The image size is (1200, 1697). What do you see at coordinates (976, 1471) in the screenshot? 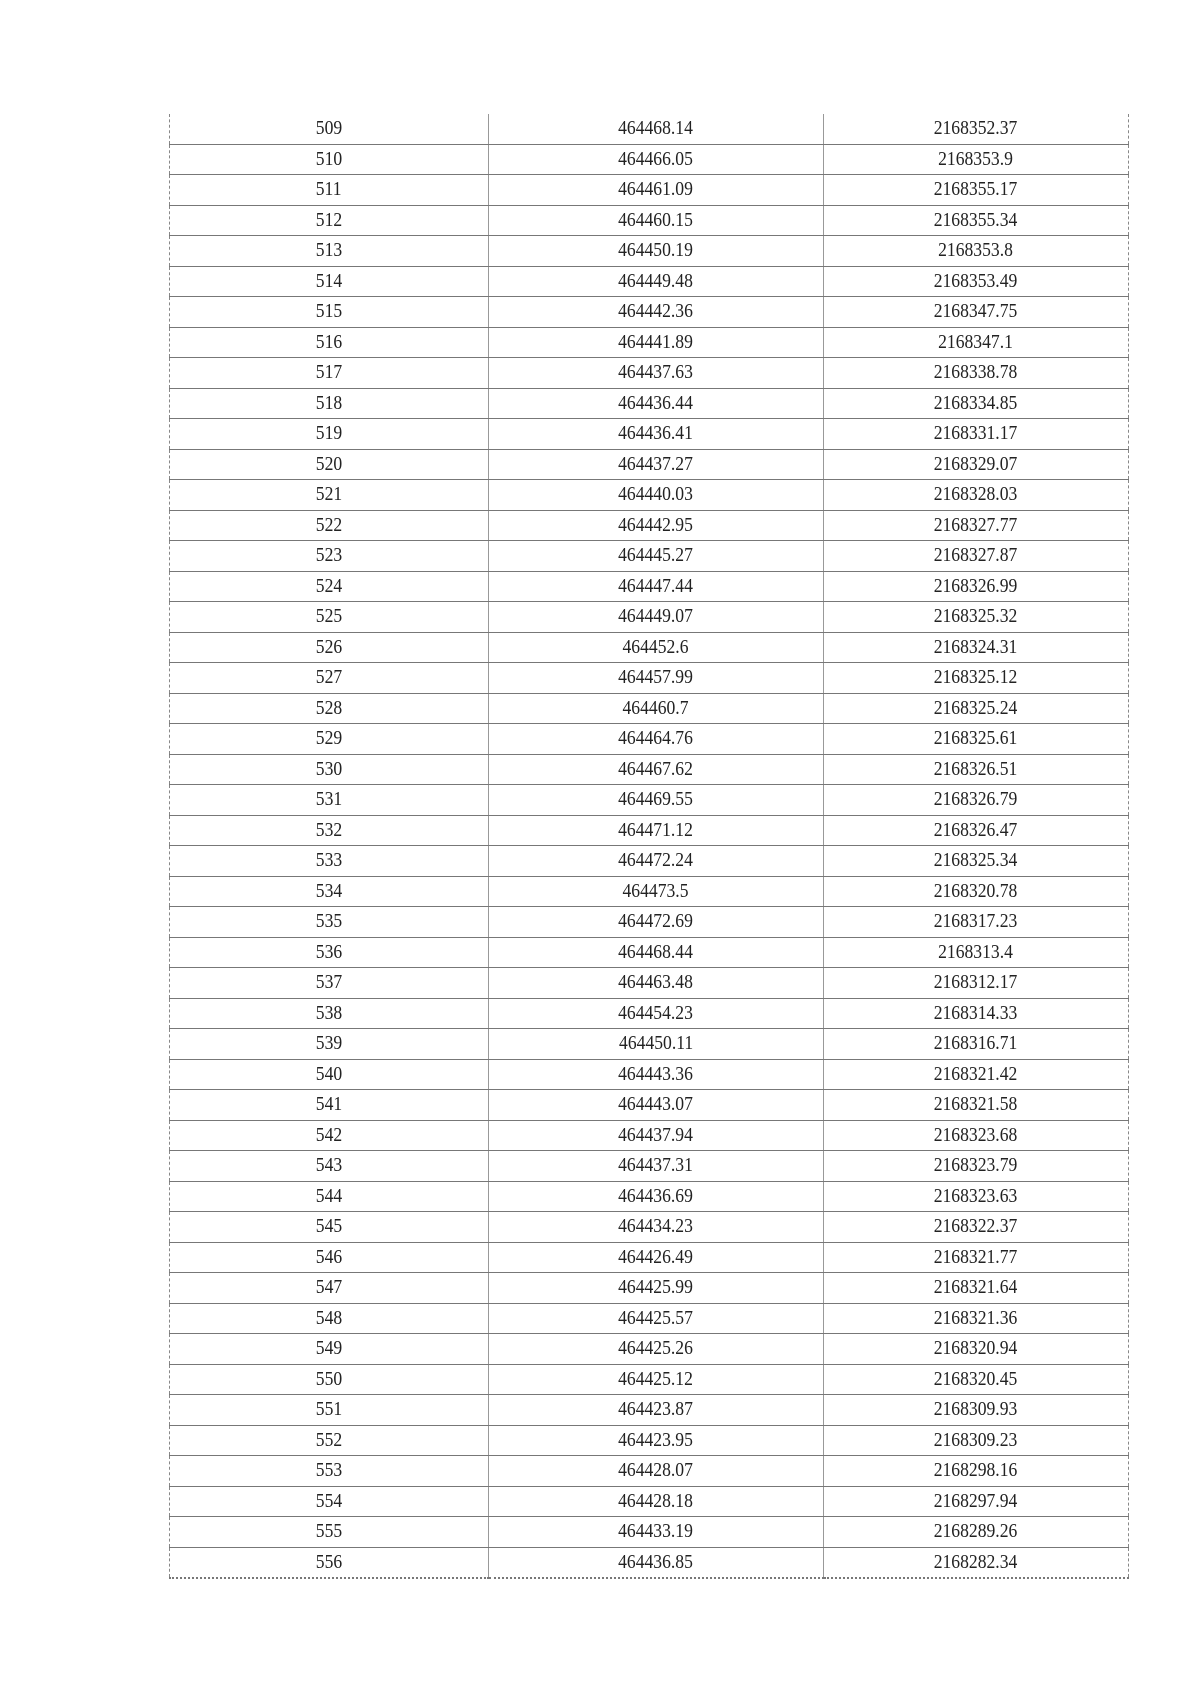
I see `y-coordinate-cell: 2168298.16` at bounding box center [976, 1471].